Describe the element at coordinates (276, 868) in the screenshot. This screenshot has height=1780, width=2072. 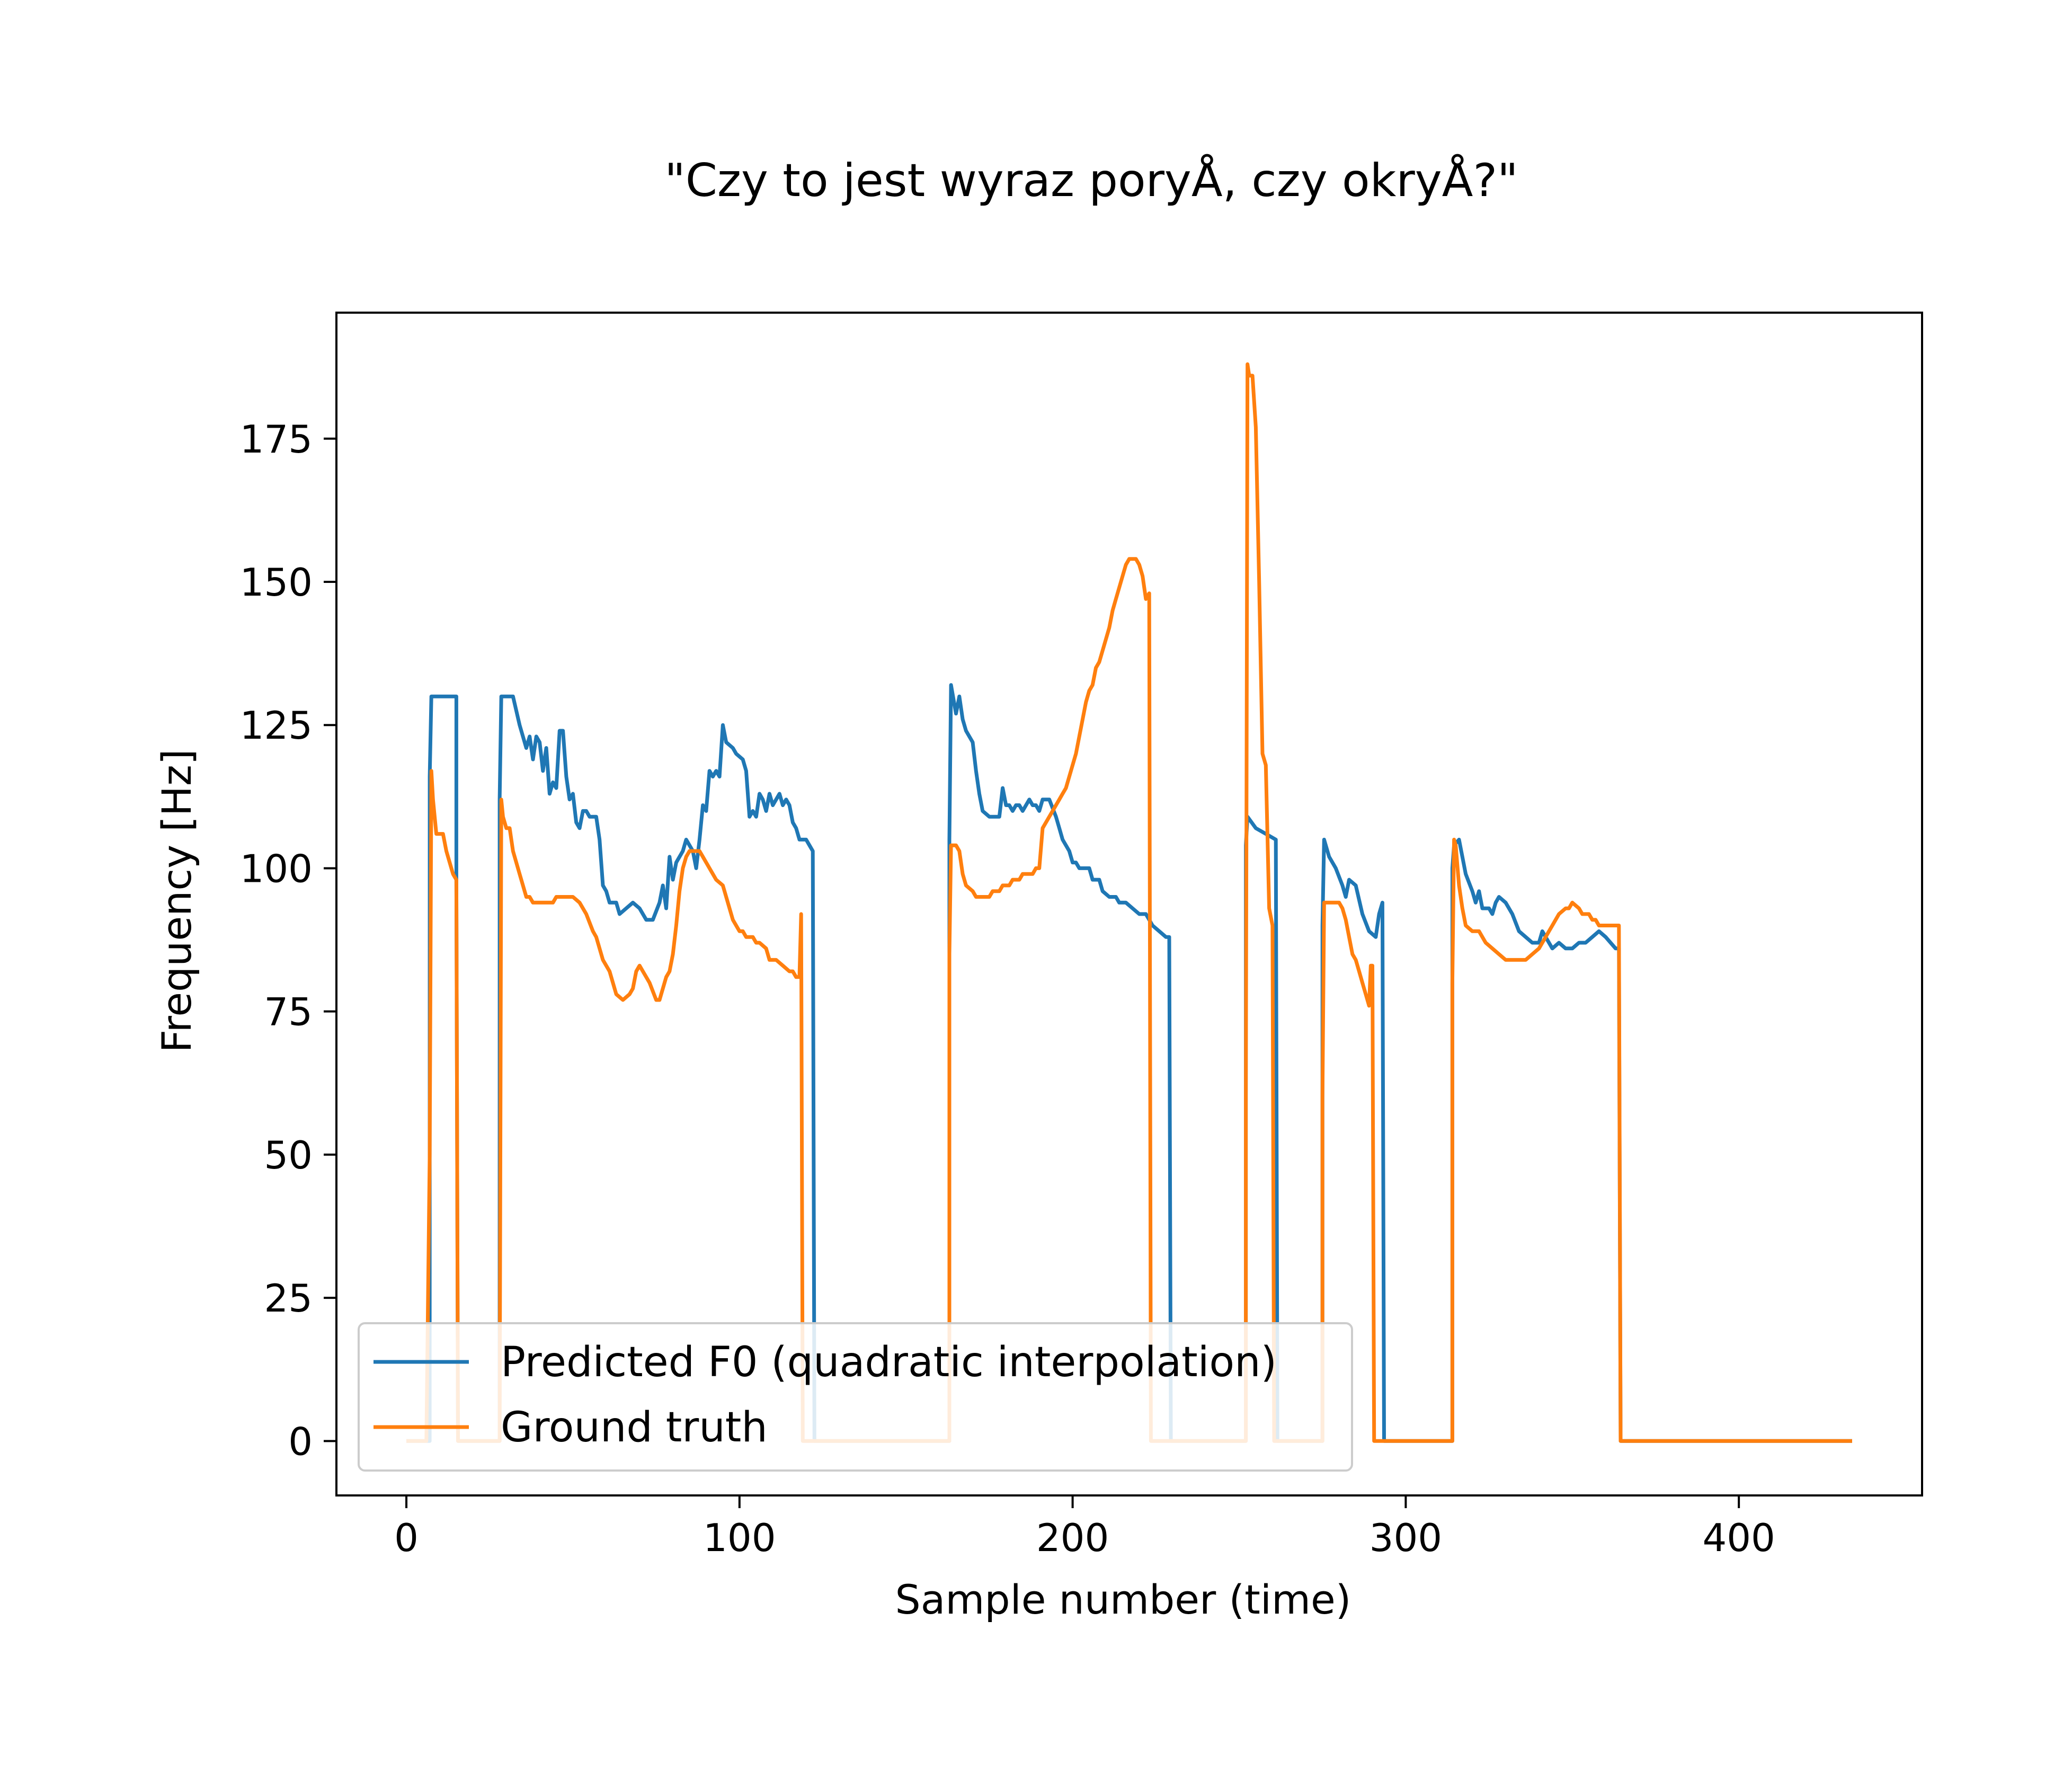
I see `y-tick-label: 100` at that location.